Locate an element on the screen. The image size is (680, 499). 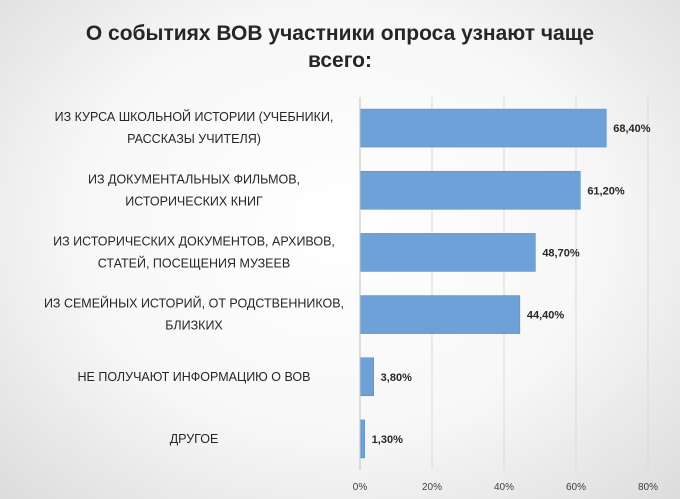
x-tick-label: 60% is located at coordinates (576, 487).